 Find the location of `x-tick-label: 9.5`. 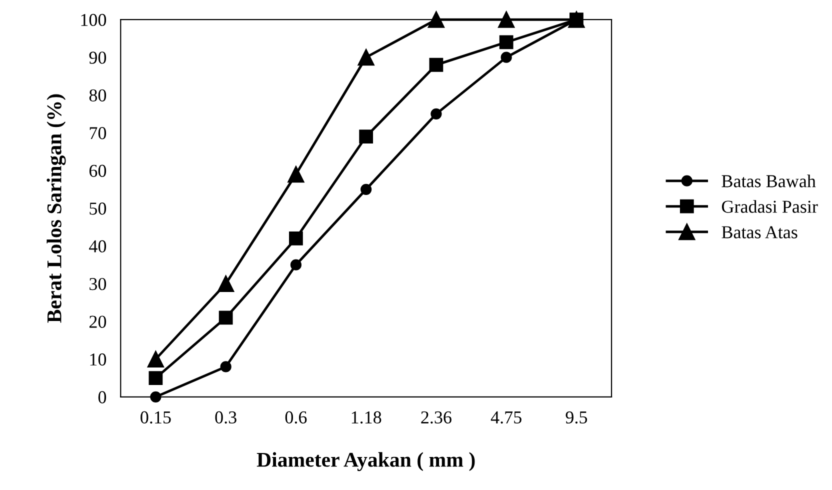

x-tick-label: 9.5 is located at coordinates (577, 417).